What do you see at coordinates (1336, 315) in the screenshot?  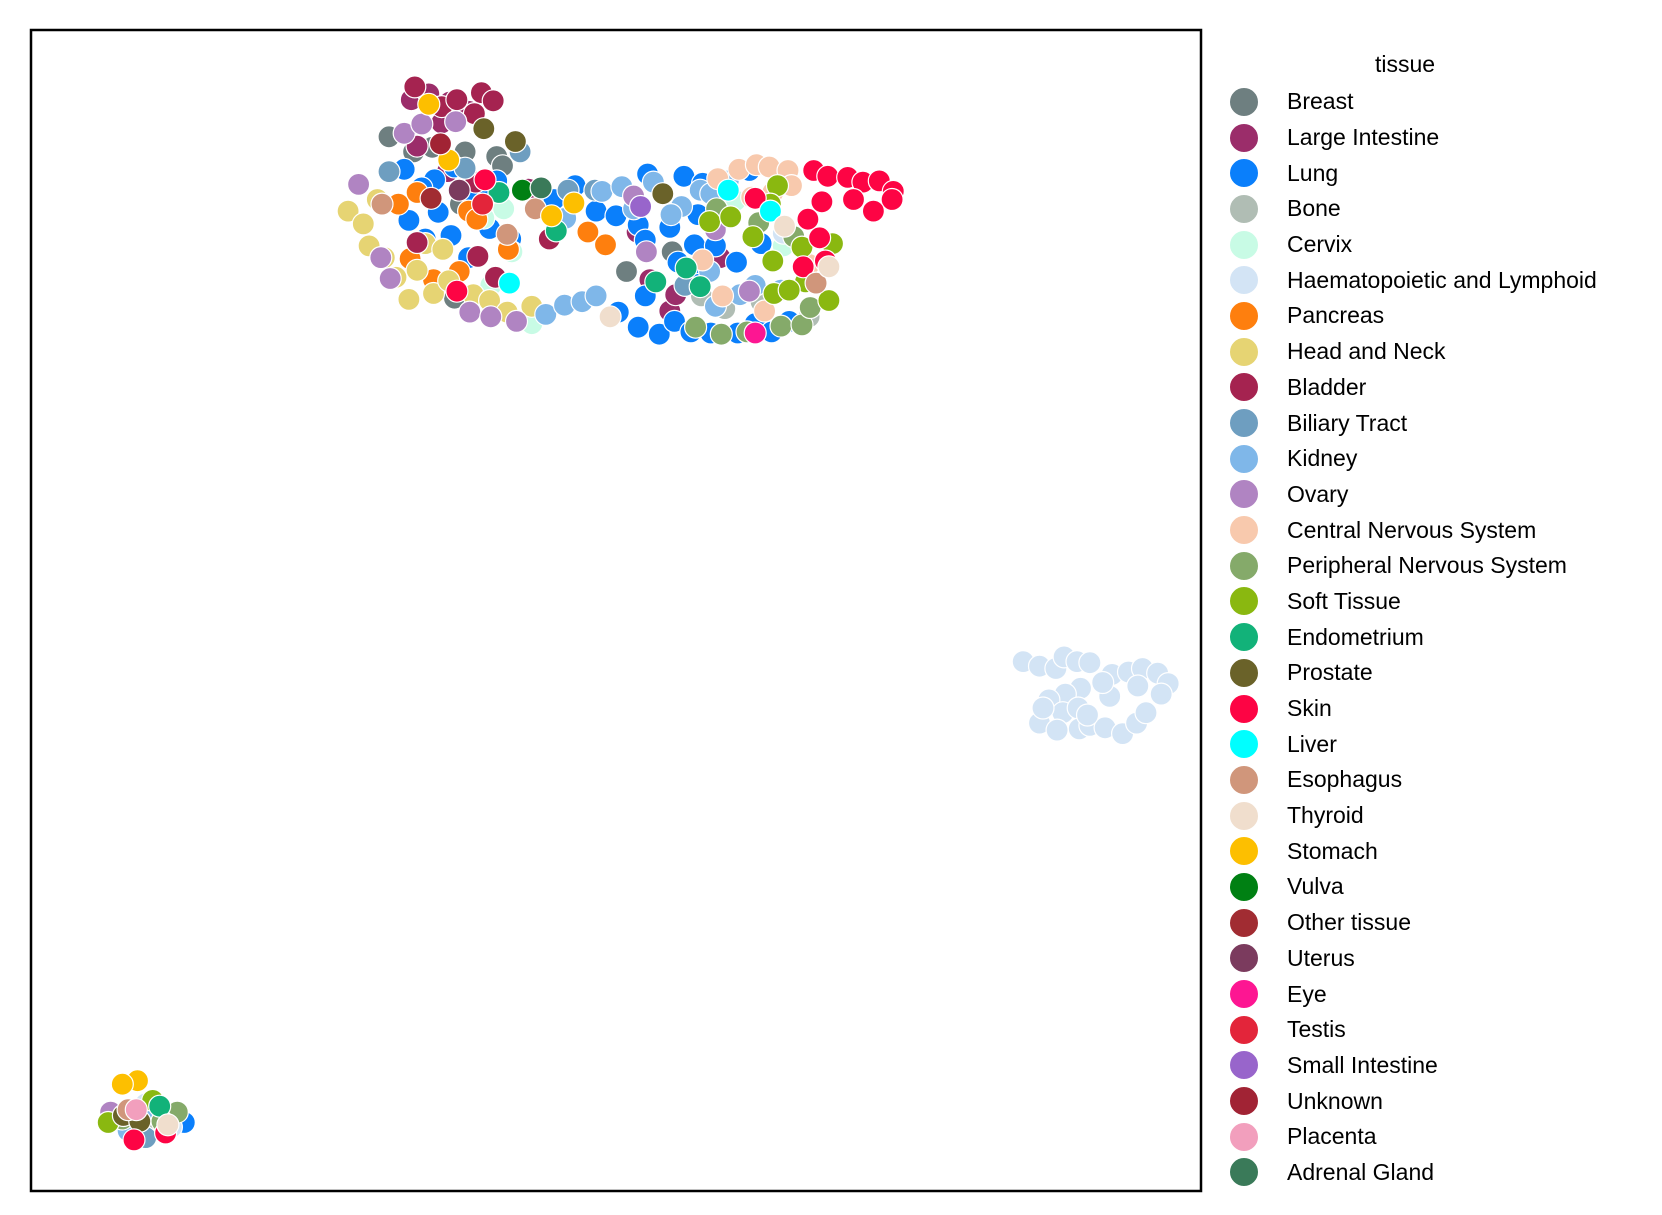 I see `legend-label: Pancreas` at bounding box center [1336, 315].